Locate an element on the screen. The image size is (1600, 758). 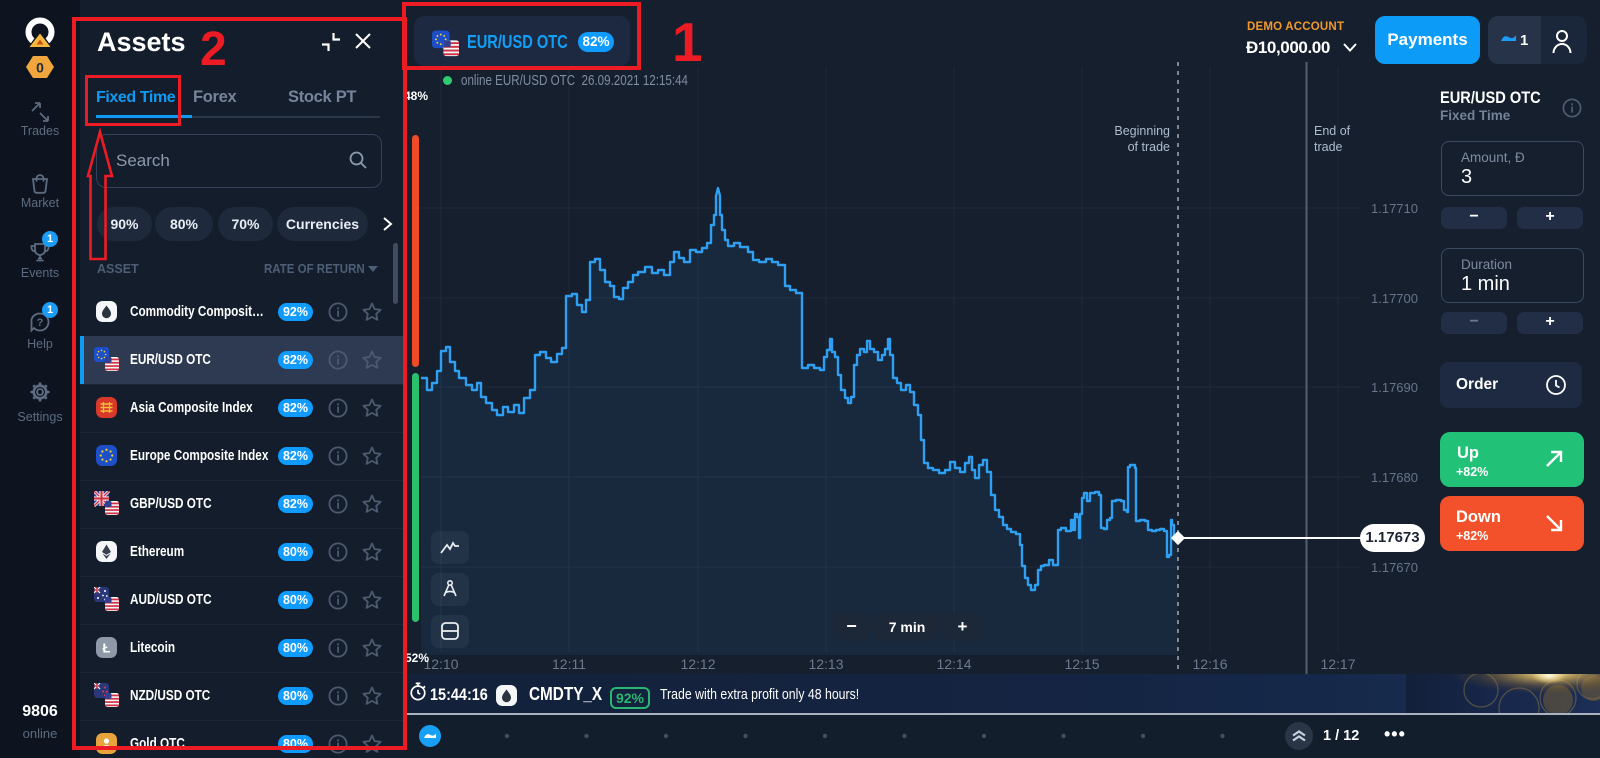
svg-text: 0 is located at coordinates (40, 68).